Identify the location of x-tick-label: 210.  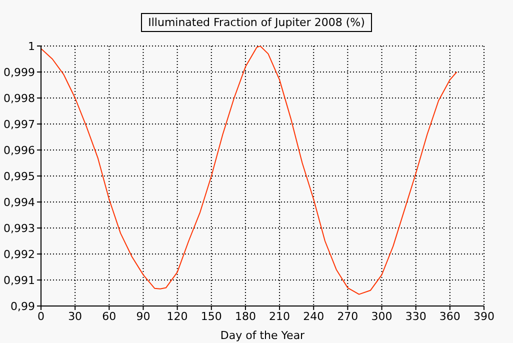
(279, 316).